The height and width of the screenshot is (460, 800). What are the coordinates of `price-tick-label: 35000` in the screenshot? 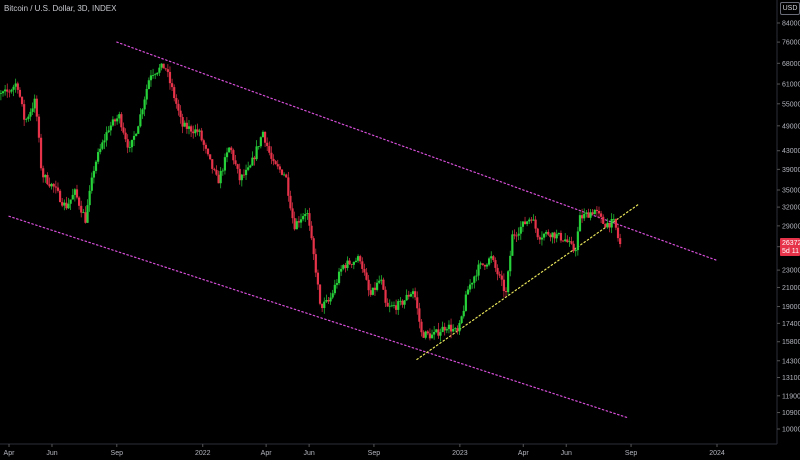 It's located at (791, 191).